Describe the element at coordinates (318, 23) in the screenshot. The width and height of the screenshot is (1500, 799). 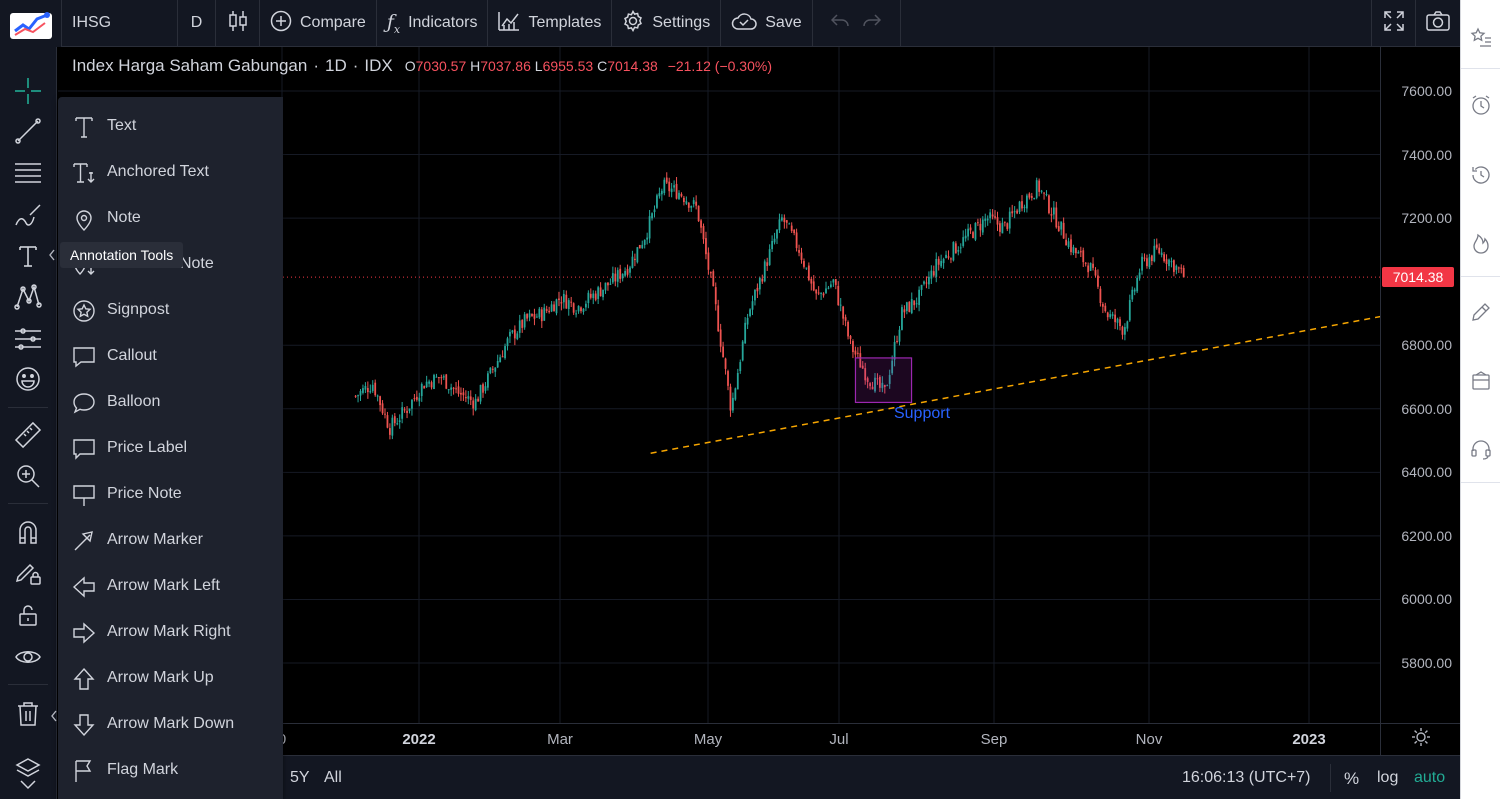
I see `compare-button: Compare` at that location.